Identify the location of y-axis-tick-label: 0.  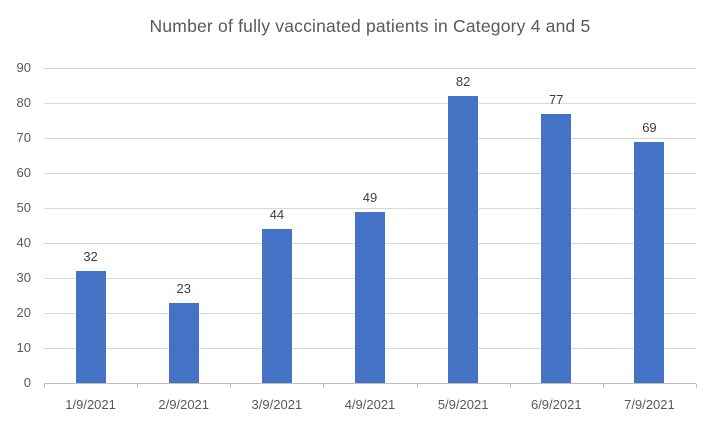
(27, 382).